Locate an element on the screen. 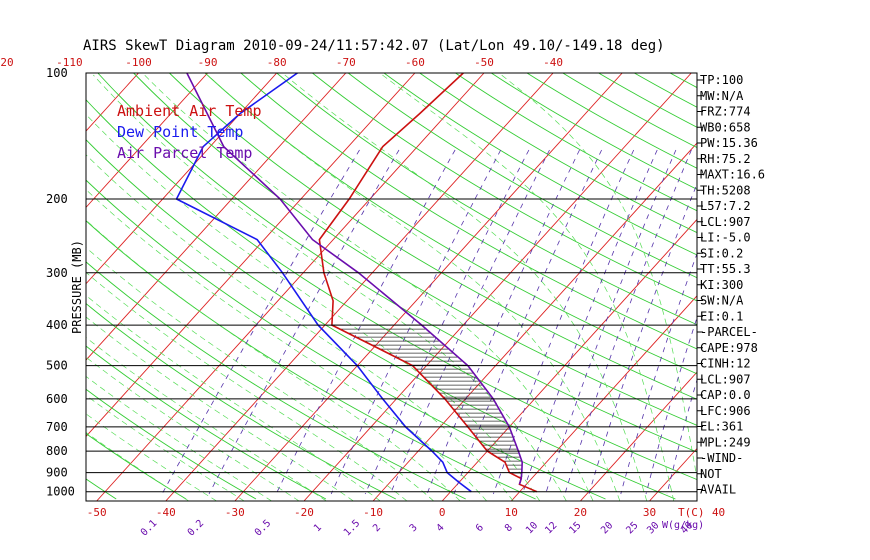  temp-tick-label-top: -50 is located at coordinates (484, 62).